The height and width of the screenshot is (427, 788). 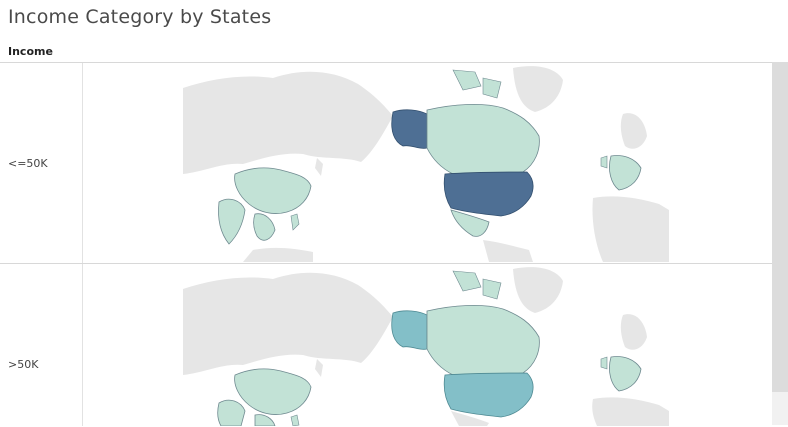 What do you see at coordinates (30, 51) in the screenshot?
I see `column-header-income: Income` at bounding box center [30, 51].